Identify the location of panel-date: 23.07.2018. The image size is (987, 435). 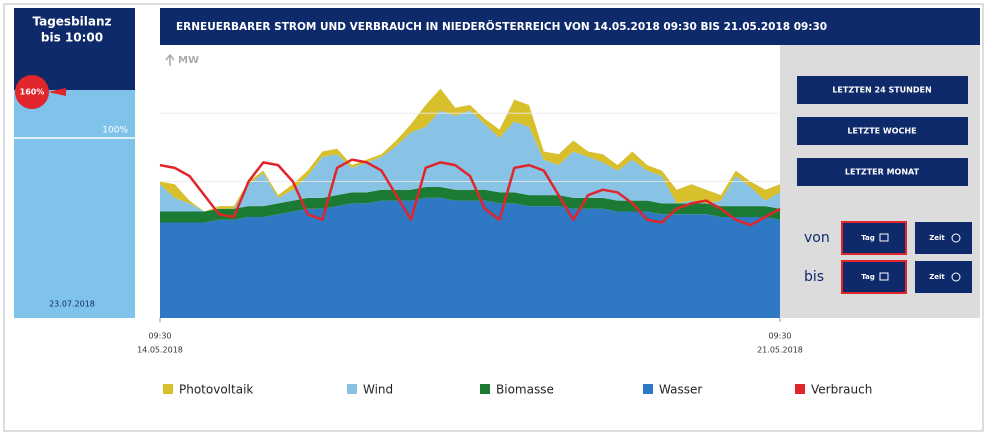
(72, 304).